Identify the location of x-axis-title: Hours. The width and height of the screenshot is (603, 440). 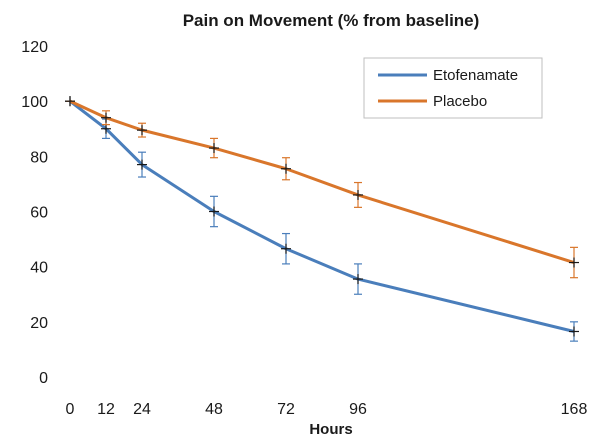
(330, 429).